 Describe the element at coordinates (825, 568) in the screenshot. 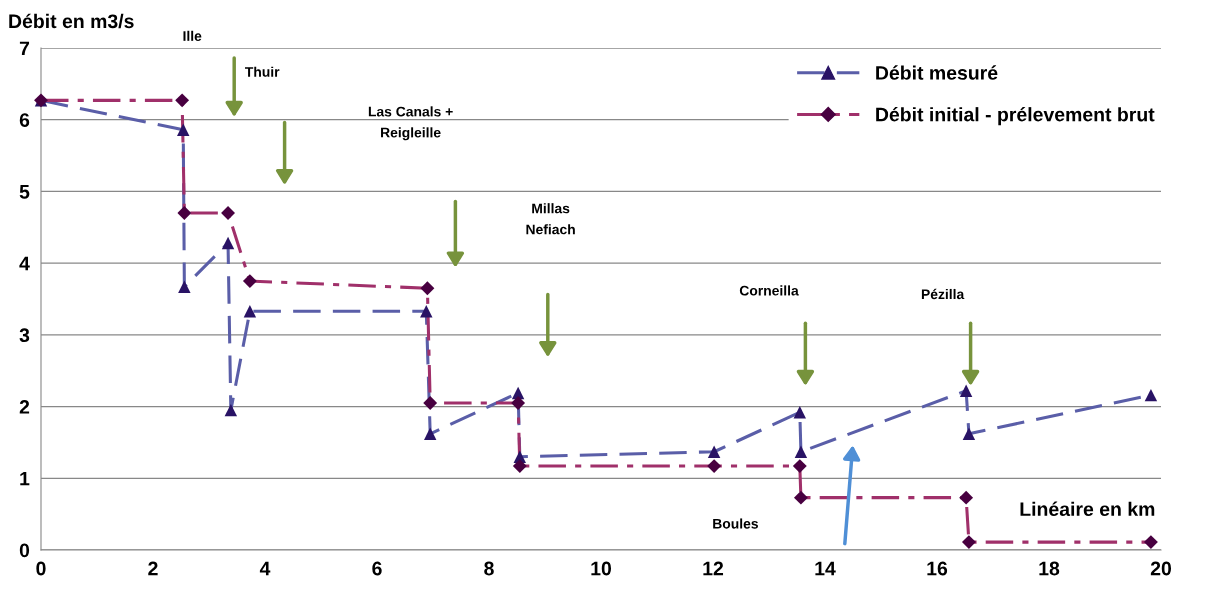

I see `x-tick-label: 14` at that location.